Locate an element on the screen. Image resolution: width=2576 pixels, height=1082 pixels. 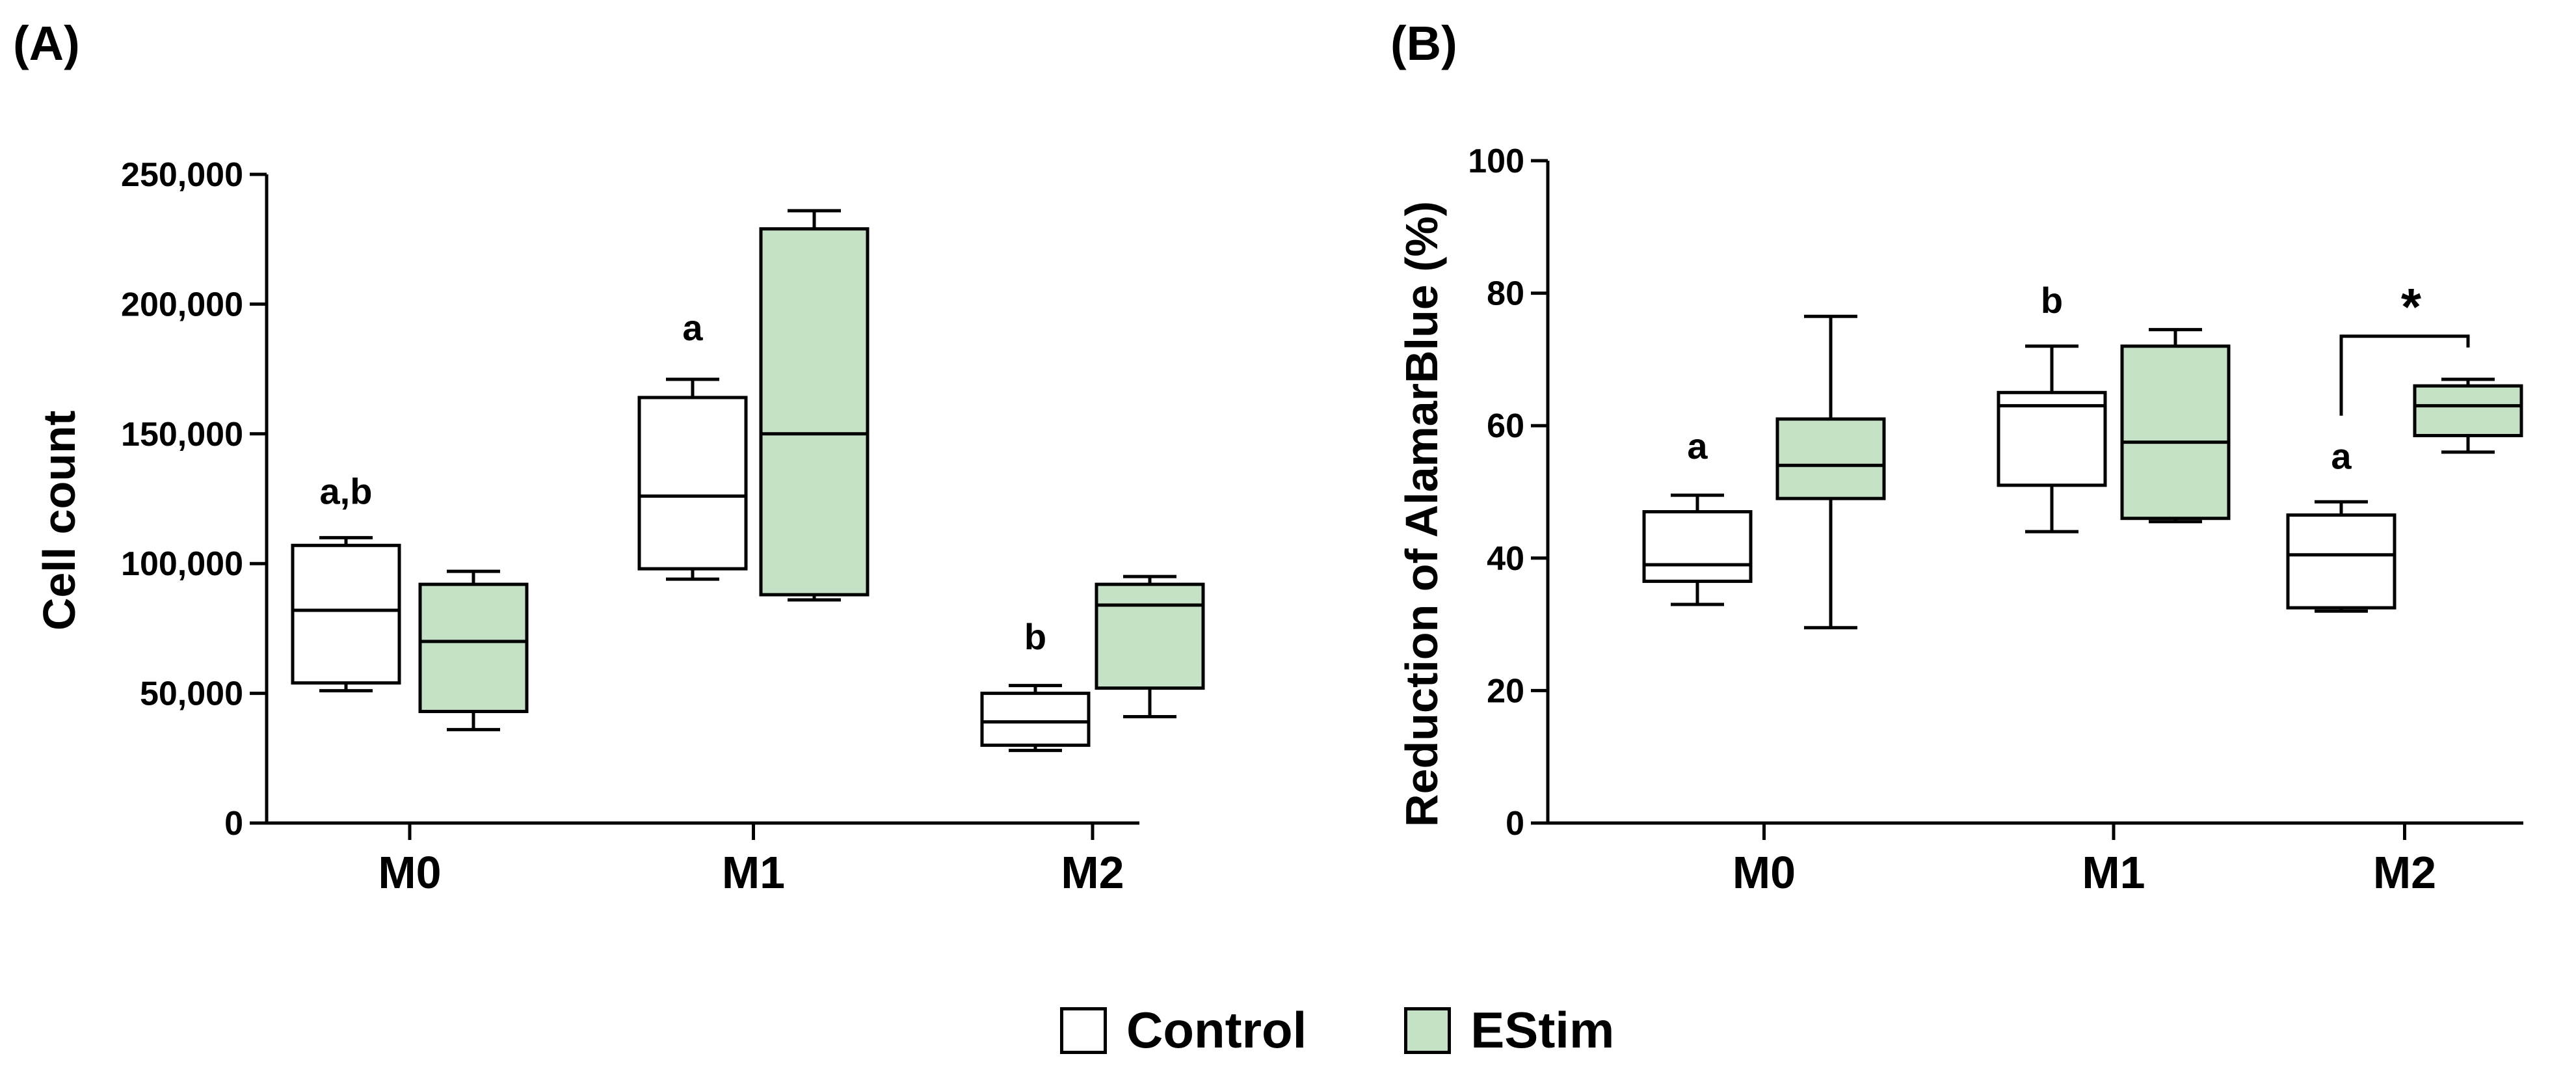
y-tick-label: 200,000 is located at coordinates (182, 304).